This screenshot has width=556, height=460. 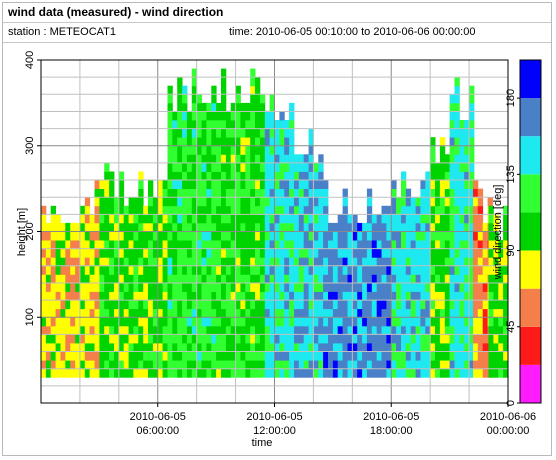 I want to click on x-tick-label-time: 00:00:00, so click(x=508, y=431).